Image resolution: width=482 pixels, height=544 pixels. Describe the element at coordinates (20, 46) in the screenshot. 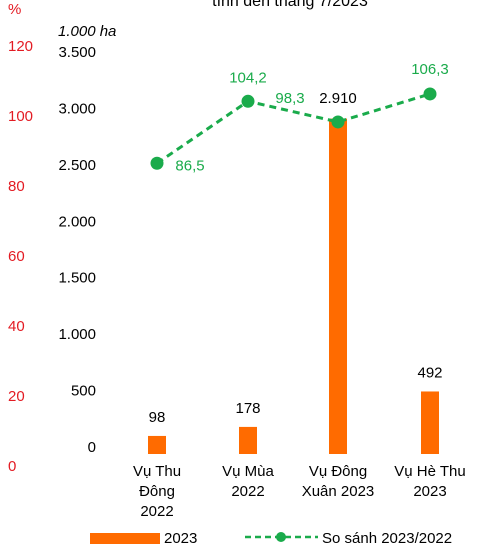

I see `percent-tick-label: 120` at that location.